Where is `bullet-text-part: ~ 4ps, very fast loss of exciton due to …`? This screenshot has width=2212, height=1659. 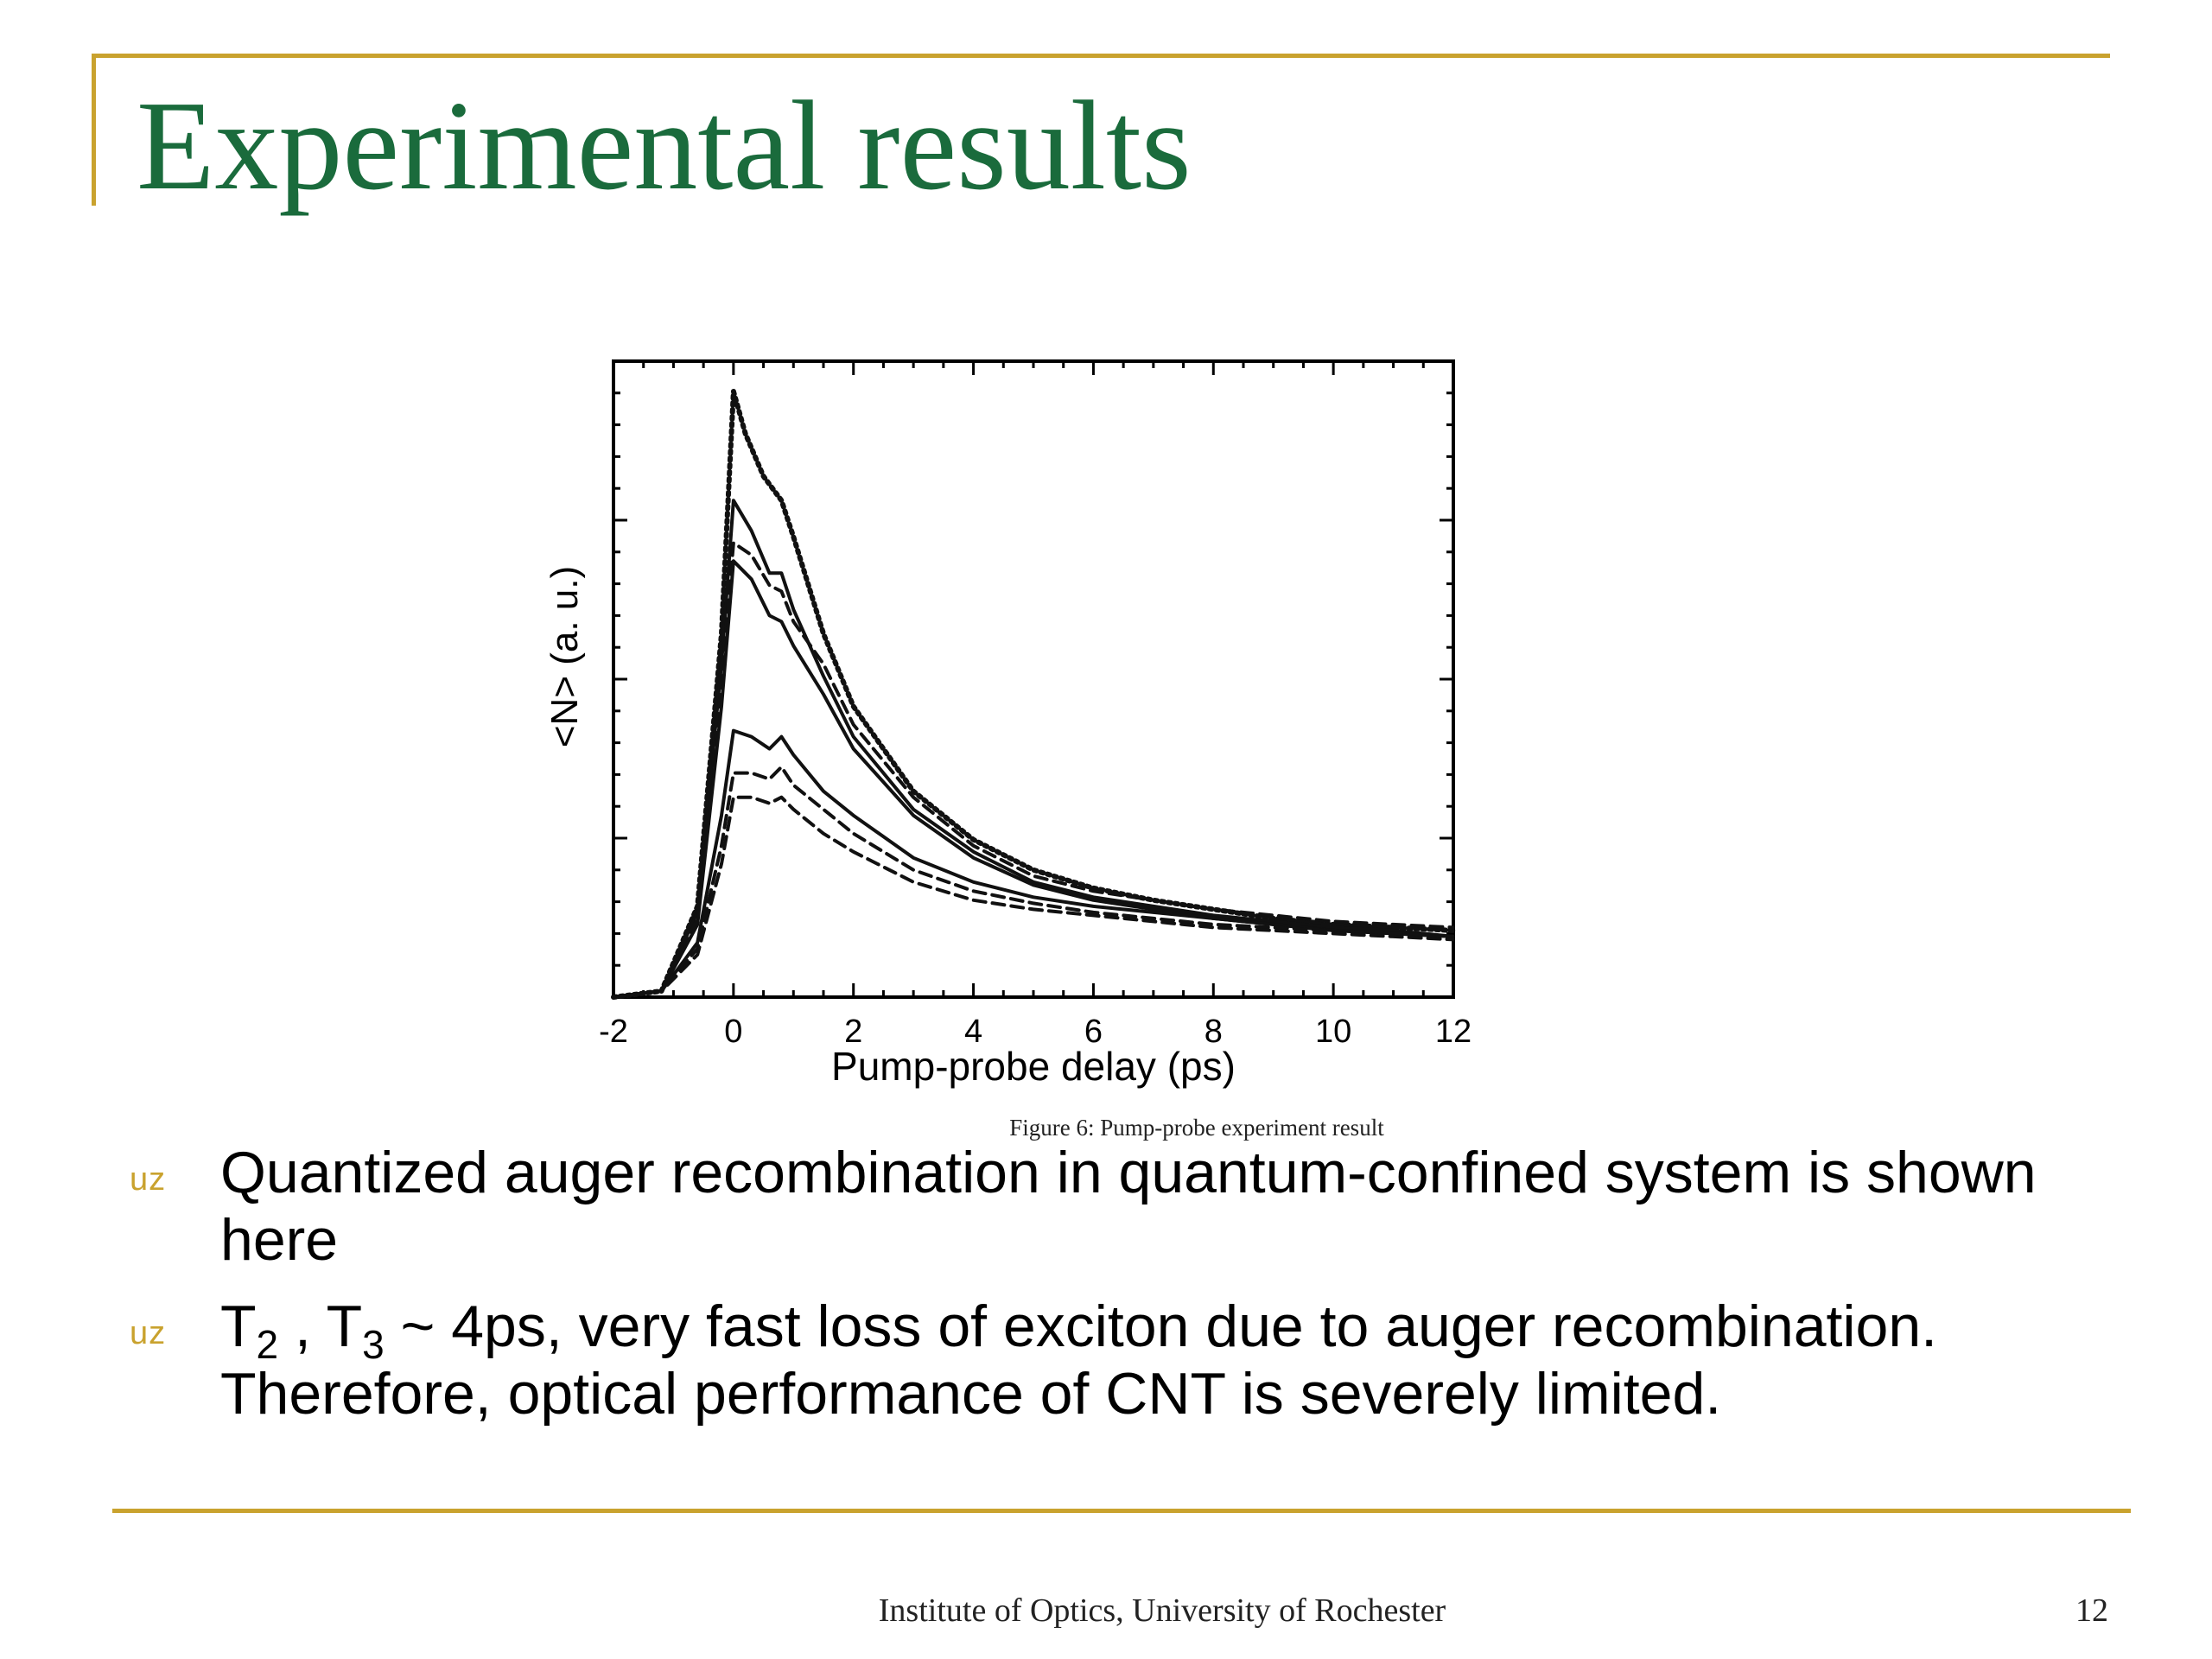 bullet-text-part: ~ 4ps, very fast loss of exciton due to … is located at coordinates (1079, 1360).